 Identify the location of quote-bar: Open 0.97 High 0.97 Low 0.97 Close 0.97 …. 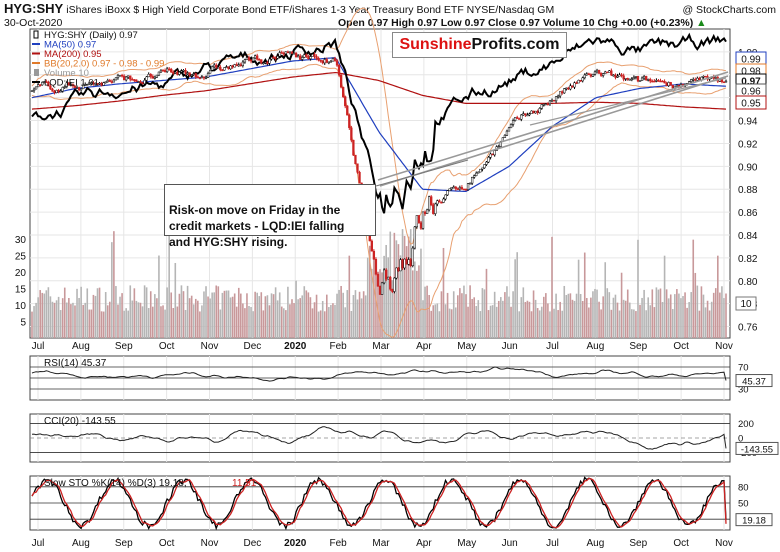
(548, 23).